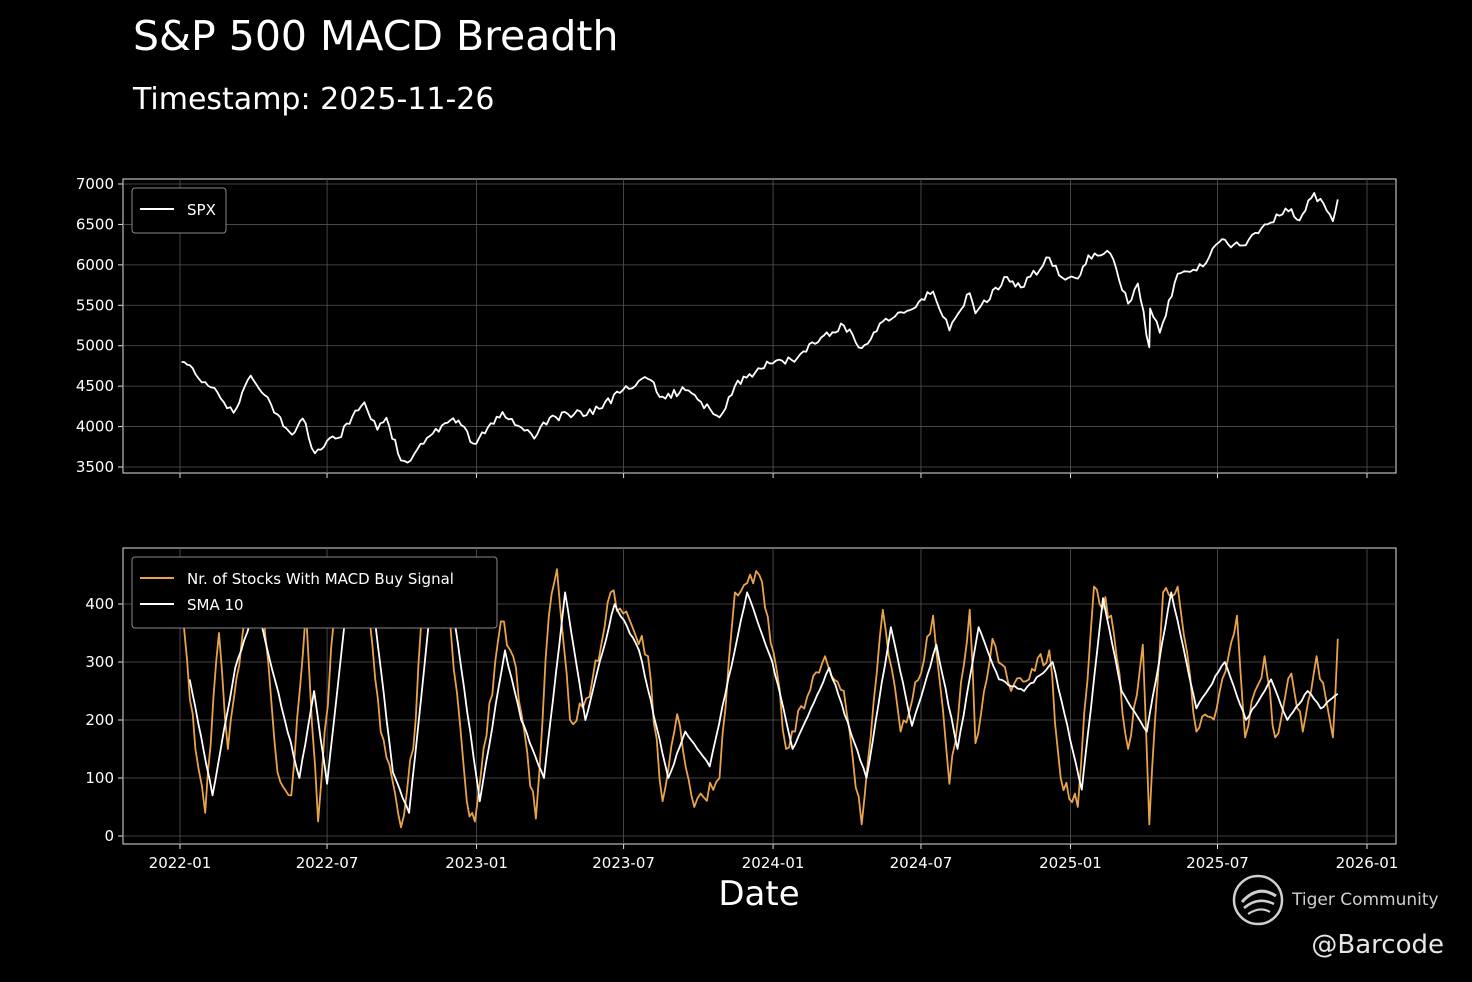  Describe the element at coordinates (99, 662) in the screenshot. I see `y-tick-label: 300` at that location.